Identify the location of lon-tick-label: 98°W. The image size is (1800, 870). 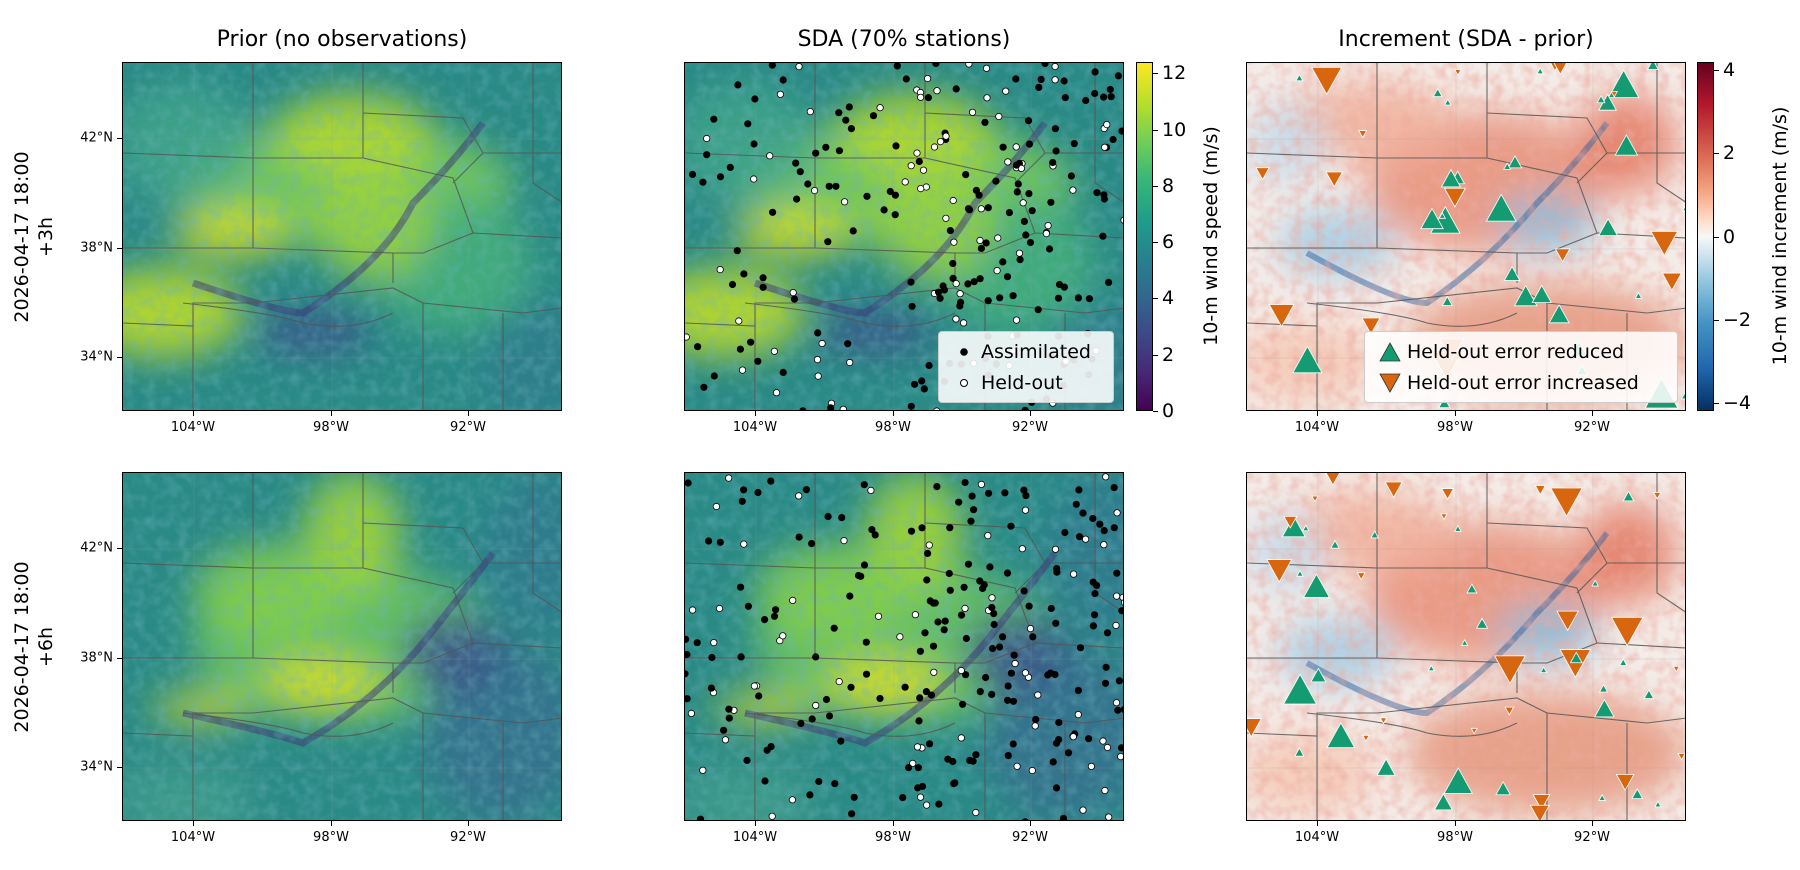
(331, 427).